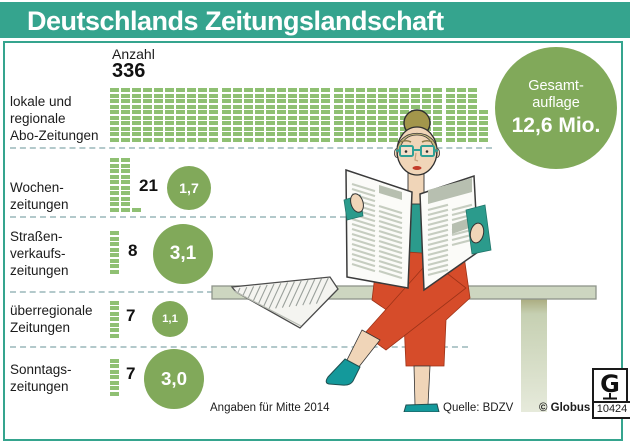 This screenshot has height=441, width=630. What do you see at coordinates (148, 185) in the screenshot?
I see `count-value-row1: 21` at bounding box center [148, 185].